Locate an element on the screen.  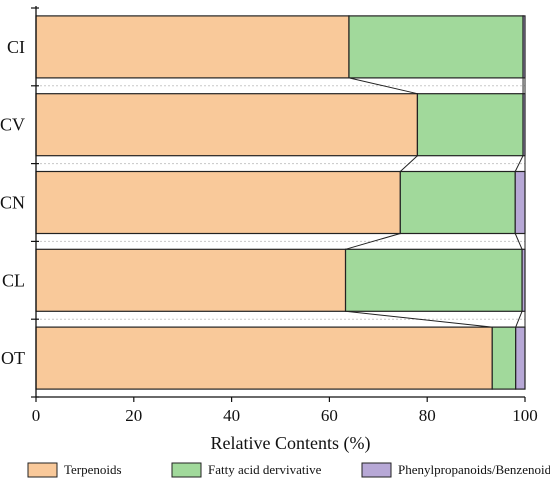
x-tick-label-40: 40 is located at coordinates (231, 415).